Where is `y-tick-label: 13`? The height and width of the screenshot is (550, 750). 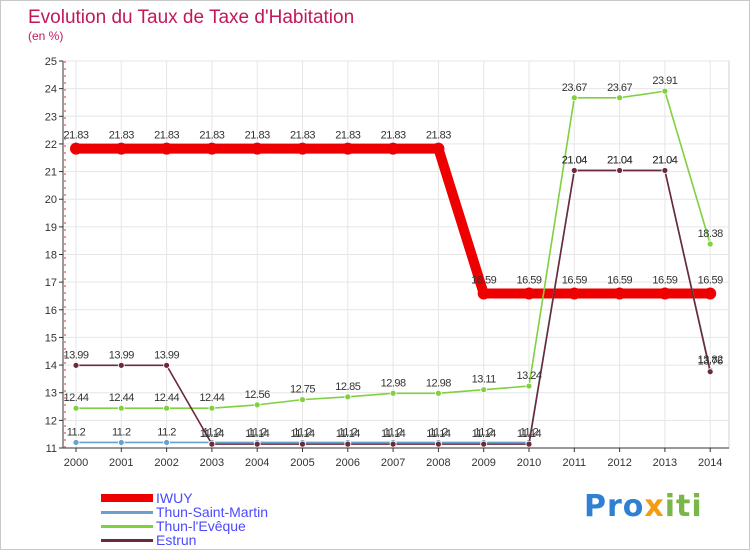 y-tick-label: 13 is located at coordinates (51, 394).